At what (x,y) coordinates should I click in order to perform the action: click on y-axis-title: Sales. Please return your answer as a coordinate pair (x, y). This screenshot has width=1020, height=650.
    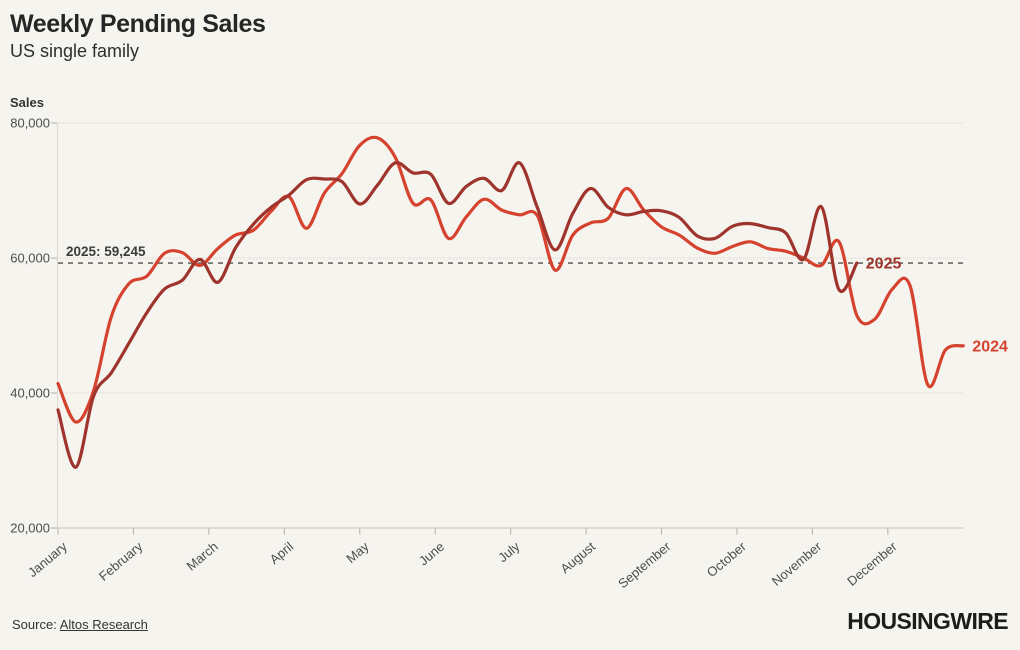
    Looking at the image, I should click on (27, 102).